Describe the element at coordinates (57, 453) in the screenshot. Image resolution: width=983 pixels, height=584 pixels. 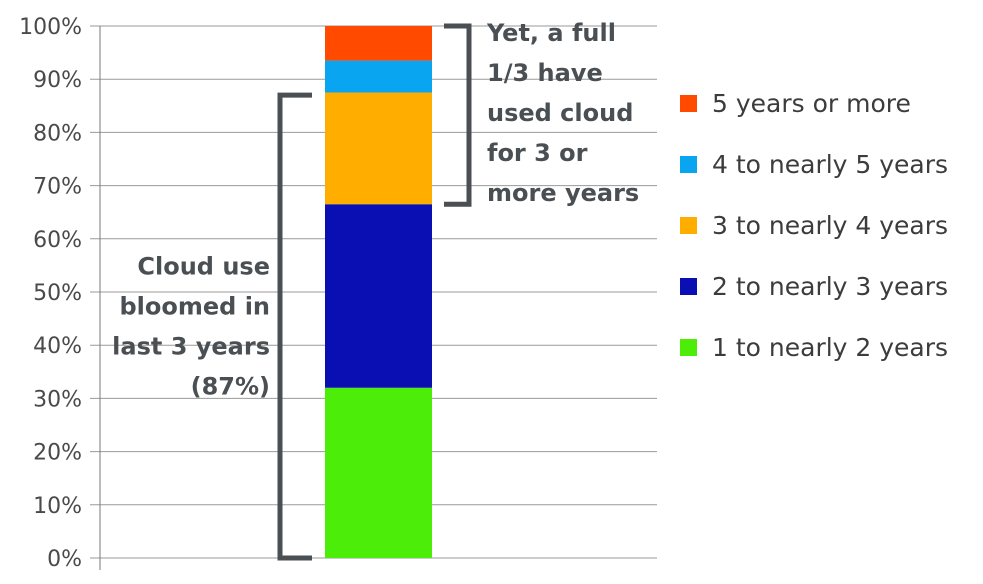
I see `y-tick-label: 20%` at that location.